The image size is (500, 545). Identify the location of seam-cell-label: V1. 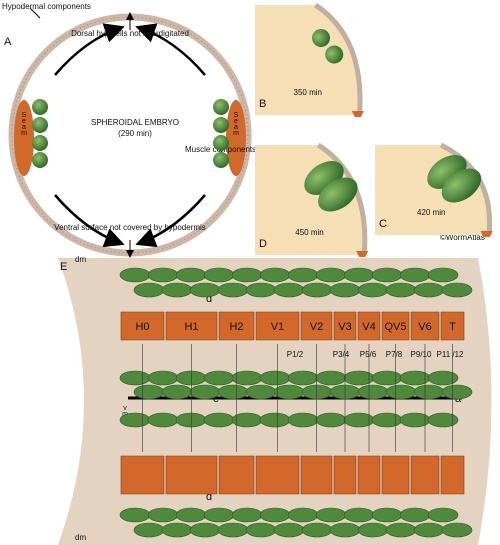
(277, 327).